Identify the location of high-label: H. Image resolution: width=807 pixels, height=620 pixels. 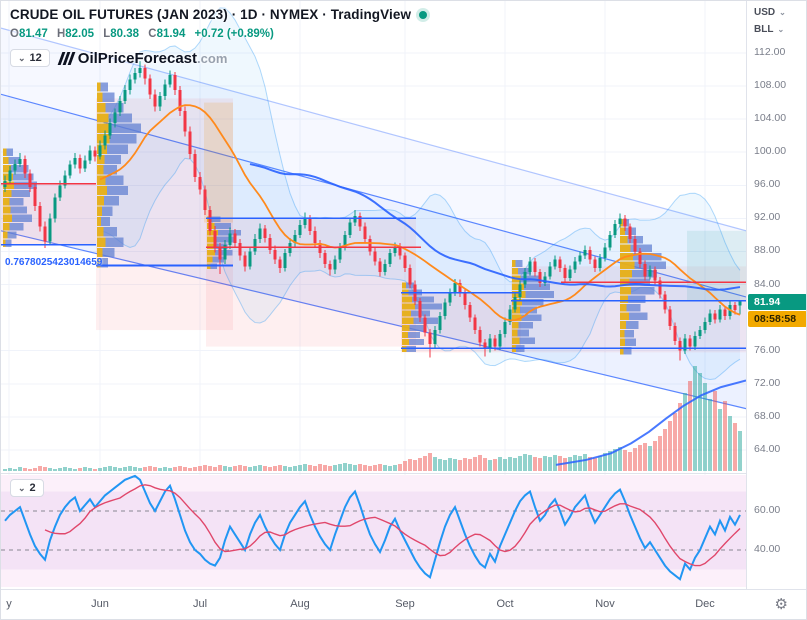
(61, 34).